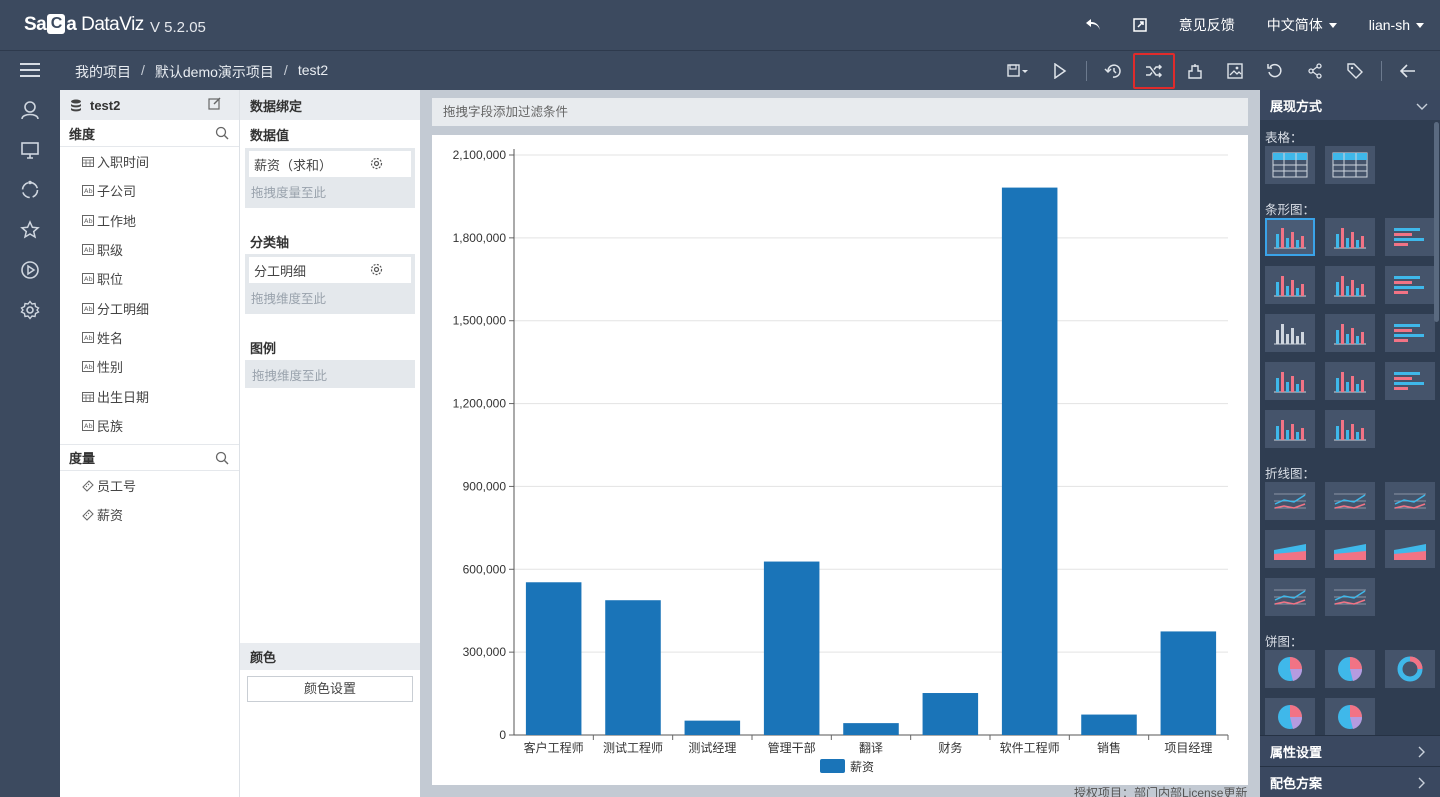 This screenshot has height=797, width=1440. Describe the element at coordinates (30, 270) in the screenshot. I see `play-circle-icon` at that location.